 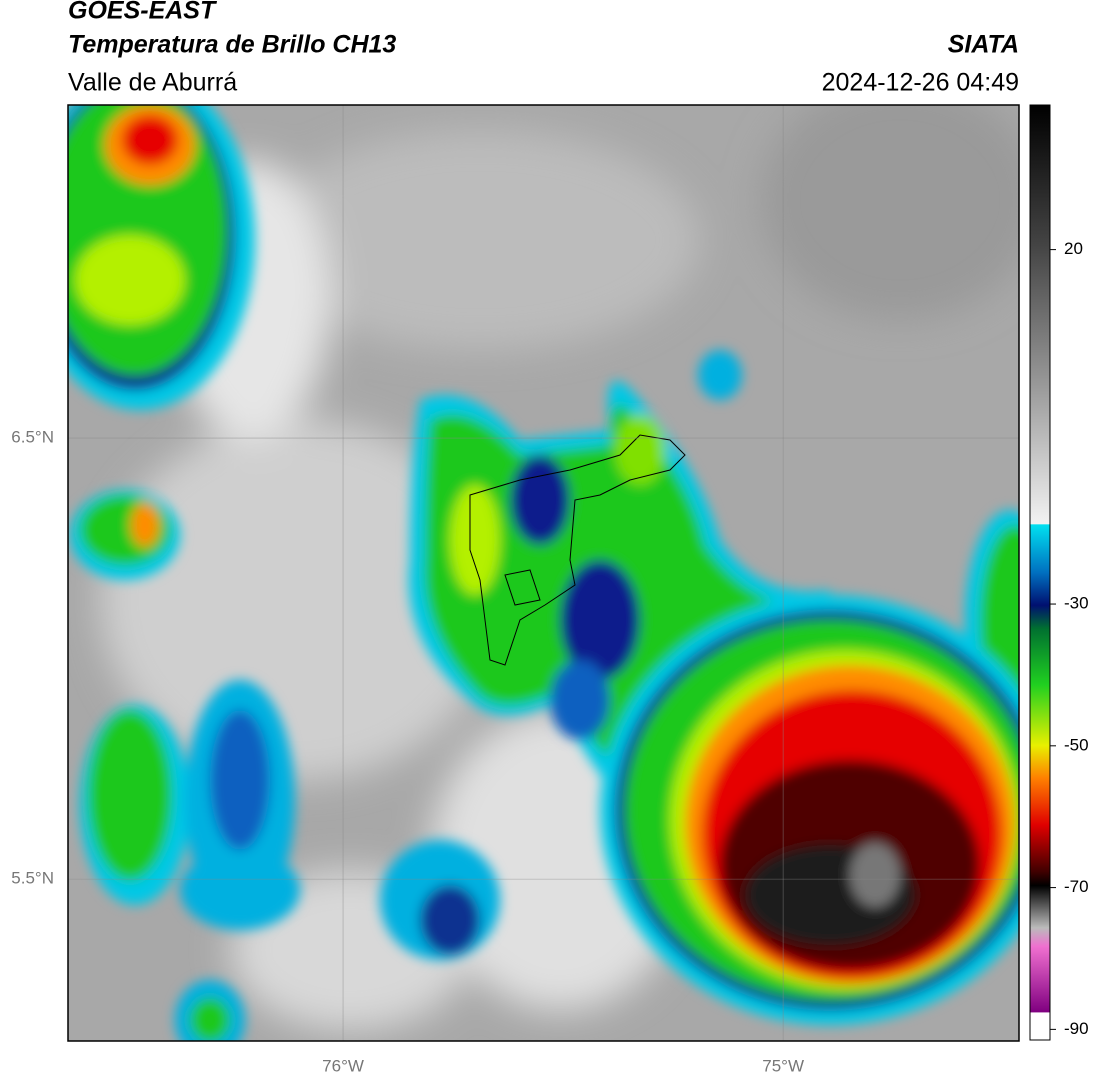 I want to click on lon-tick-label: 76°W, so click(x=343, y=1065).